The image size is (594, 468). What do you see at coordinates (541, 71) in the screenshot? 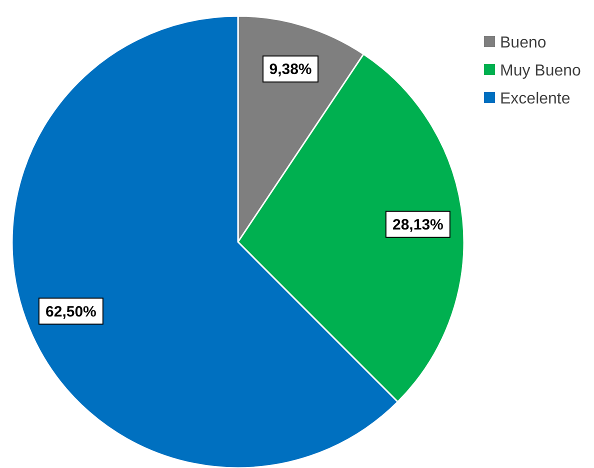
I see `legend-label: Muy Bueno` at bounding box center [541, 71].